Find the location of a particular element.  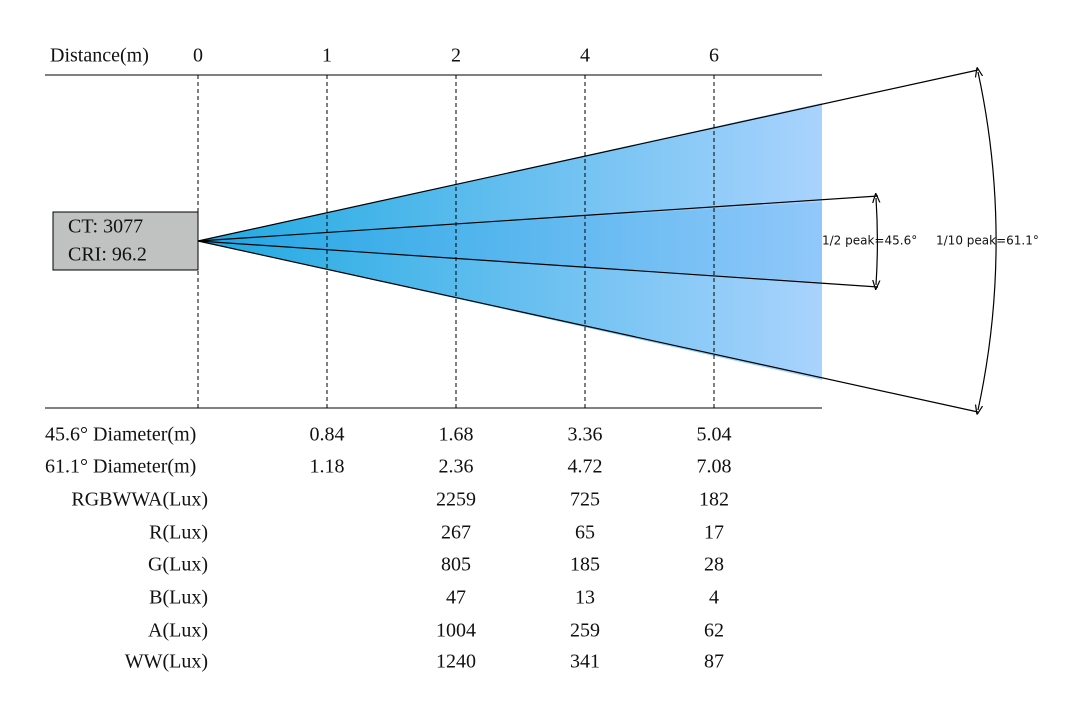

half-peak: 1/2 peak=45.6° is located at coordinates (869, 241).